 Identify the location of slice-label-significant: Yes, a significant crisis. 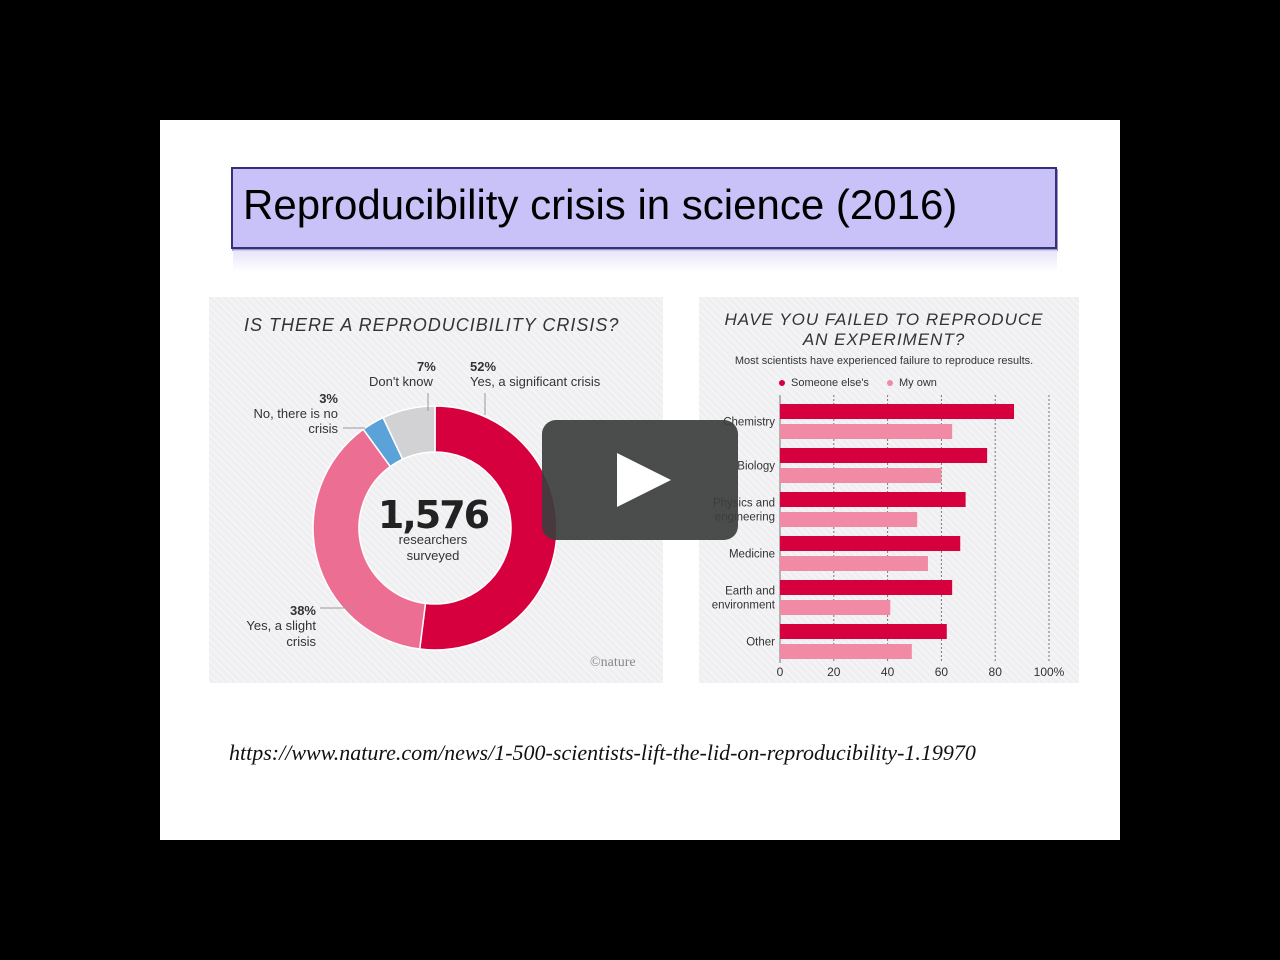
(535, 381).